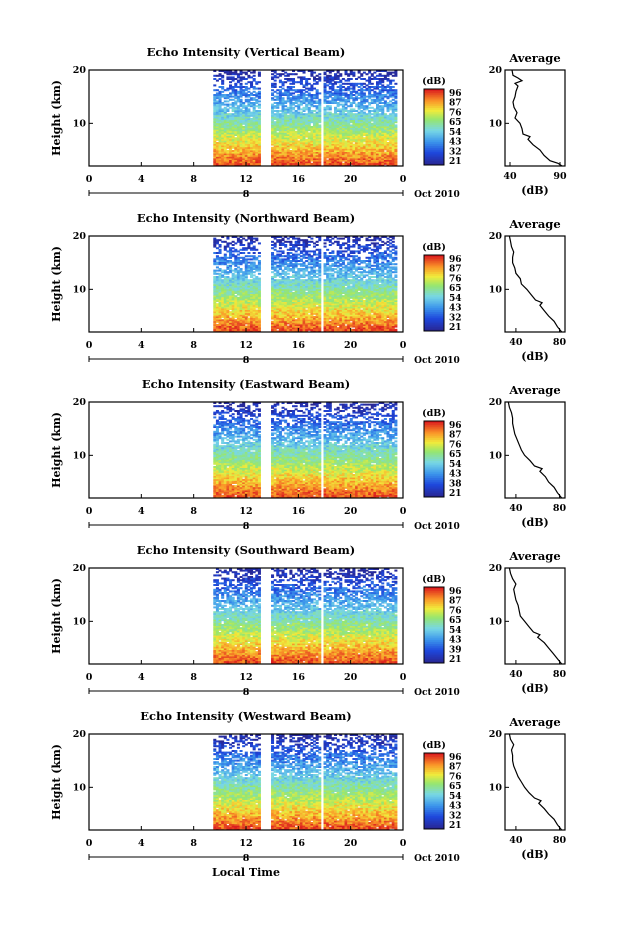 The width and height of the screenshot is (617, 929). What do you see at coordinates (56, 118) in the screenshot?
I see `y-axis-label: Height (km)` at bounding box center [56, 118].